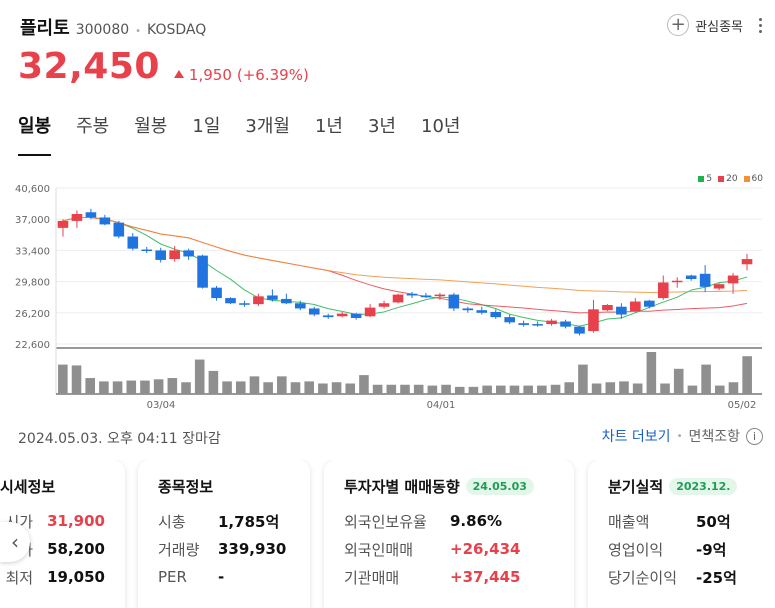 This screenshot has width=775, height=608. Describe the element at coordinates (28, 487) in the screenshot. I see `card-title: 시세정보` at that location.